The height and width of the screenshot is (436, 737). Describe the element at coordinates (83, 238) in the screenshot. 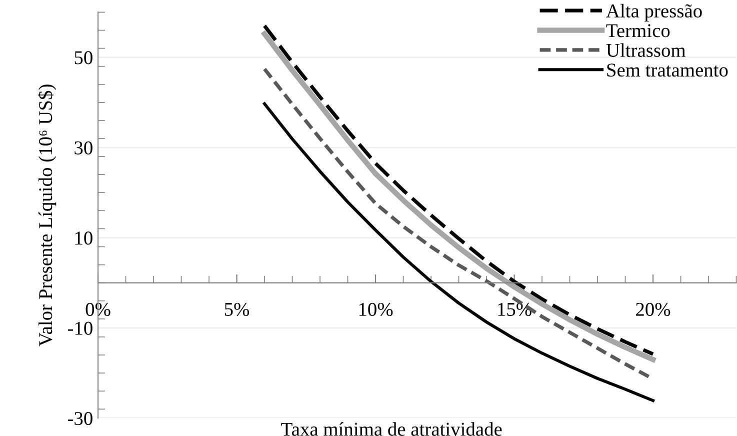

I see `y-tick-label: 10` at that location.